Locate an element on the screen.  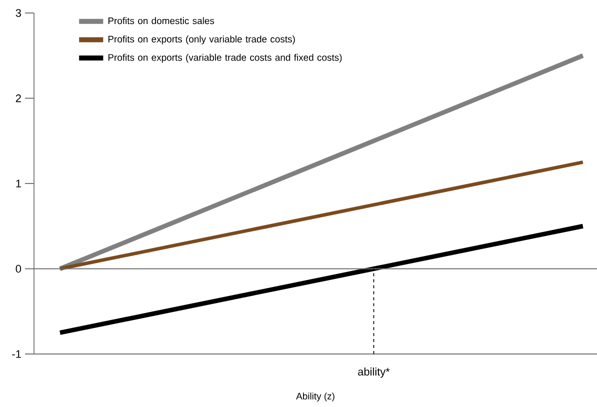
x-tick-label: ability* is located at coordinates (374, 373).